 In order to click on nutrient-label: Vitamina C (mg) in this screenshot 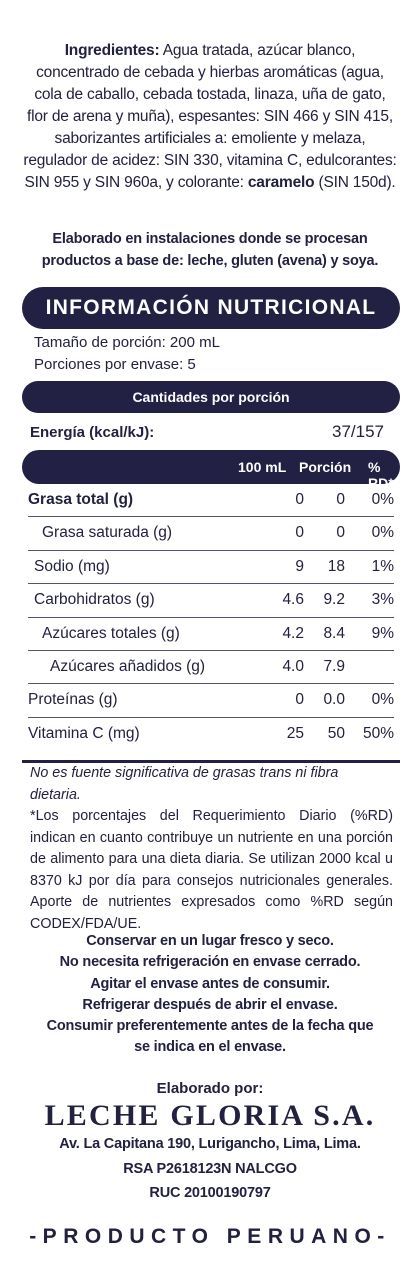, I will do `click(84, 733)`.